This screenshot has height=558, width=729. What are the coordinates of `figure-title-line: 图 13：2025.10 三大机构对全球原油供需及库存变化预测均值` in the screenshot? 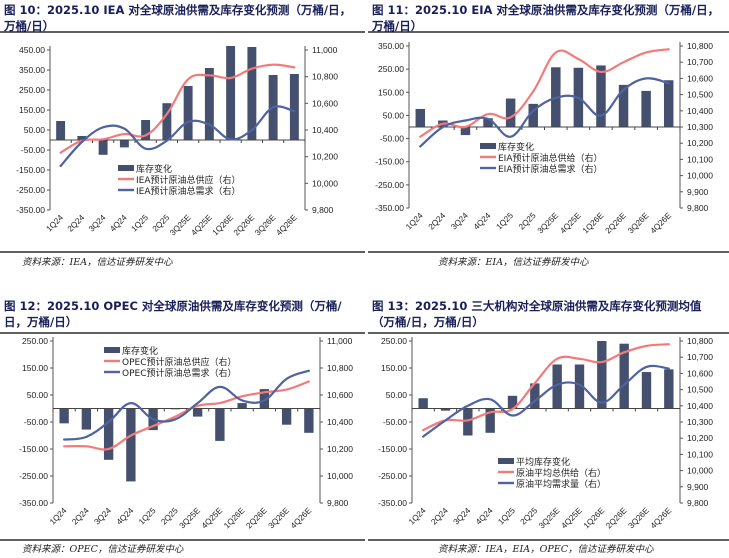 It's located at (537, 306).